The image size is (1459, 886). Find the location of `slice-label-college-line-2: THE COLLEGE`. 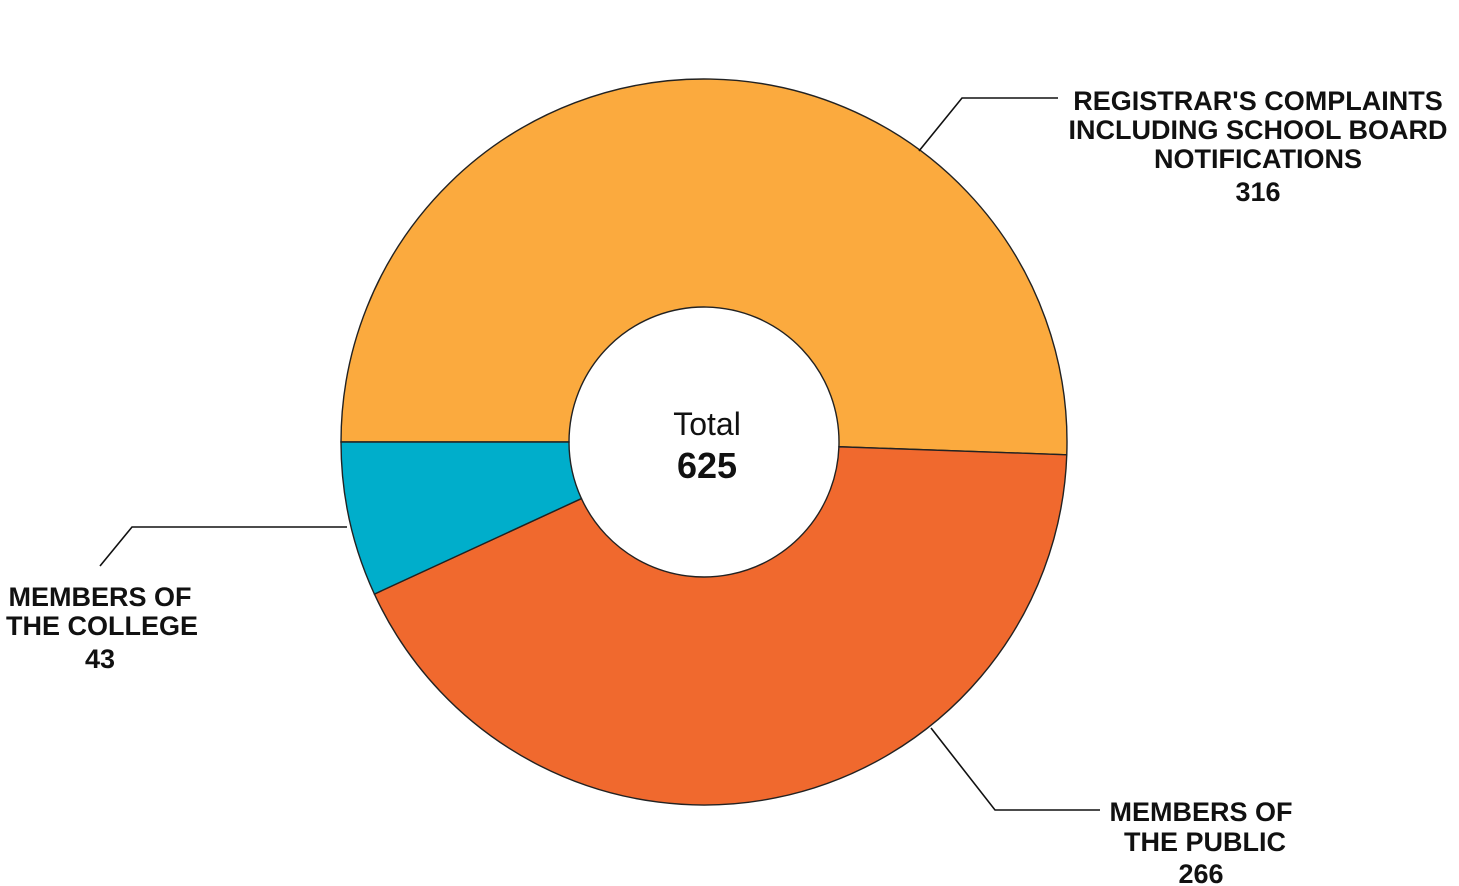

slice-label-college-line-2: THE COLLEGE is located at coordinates (102, 626).